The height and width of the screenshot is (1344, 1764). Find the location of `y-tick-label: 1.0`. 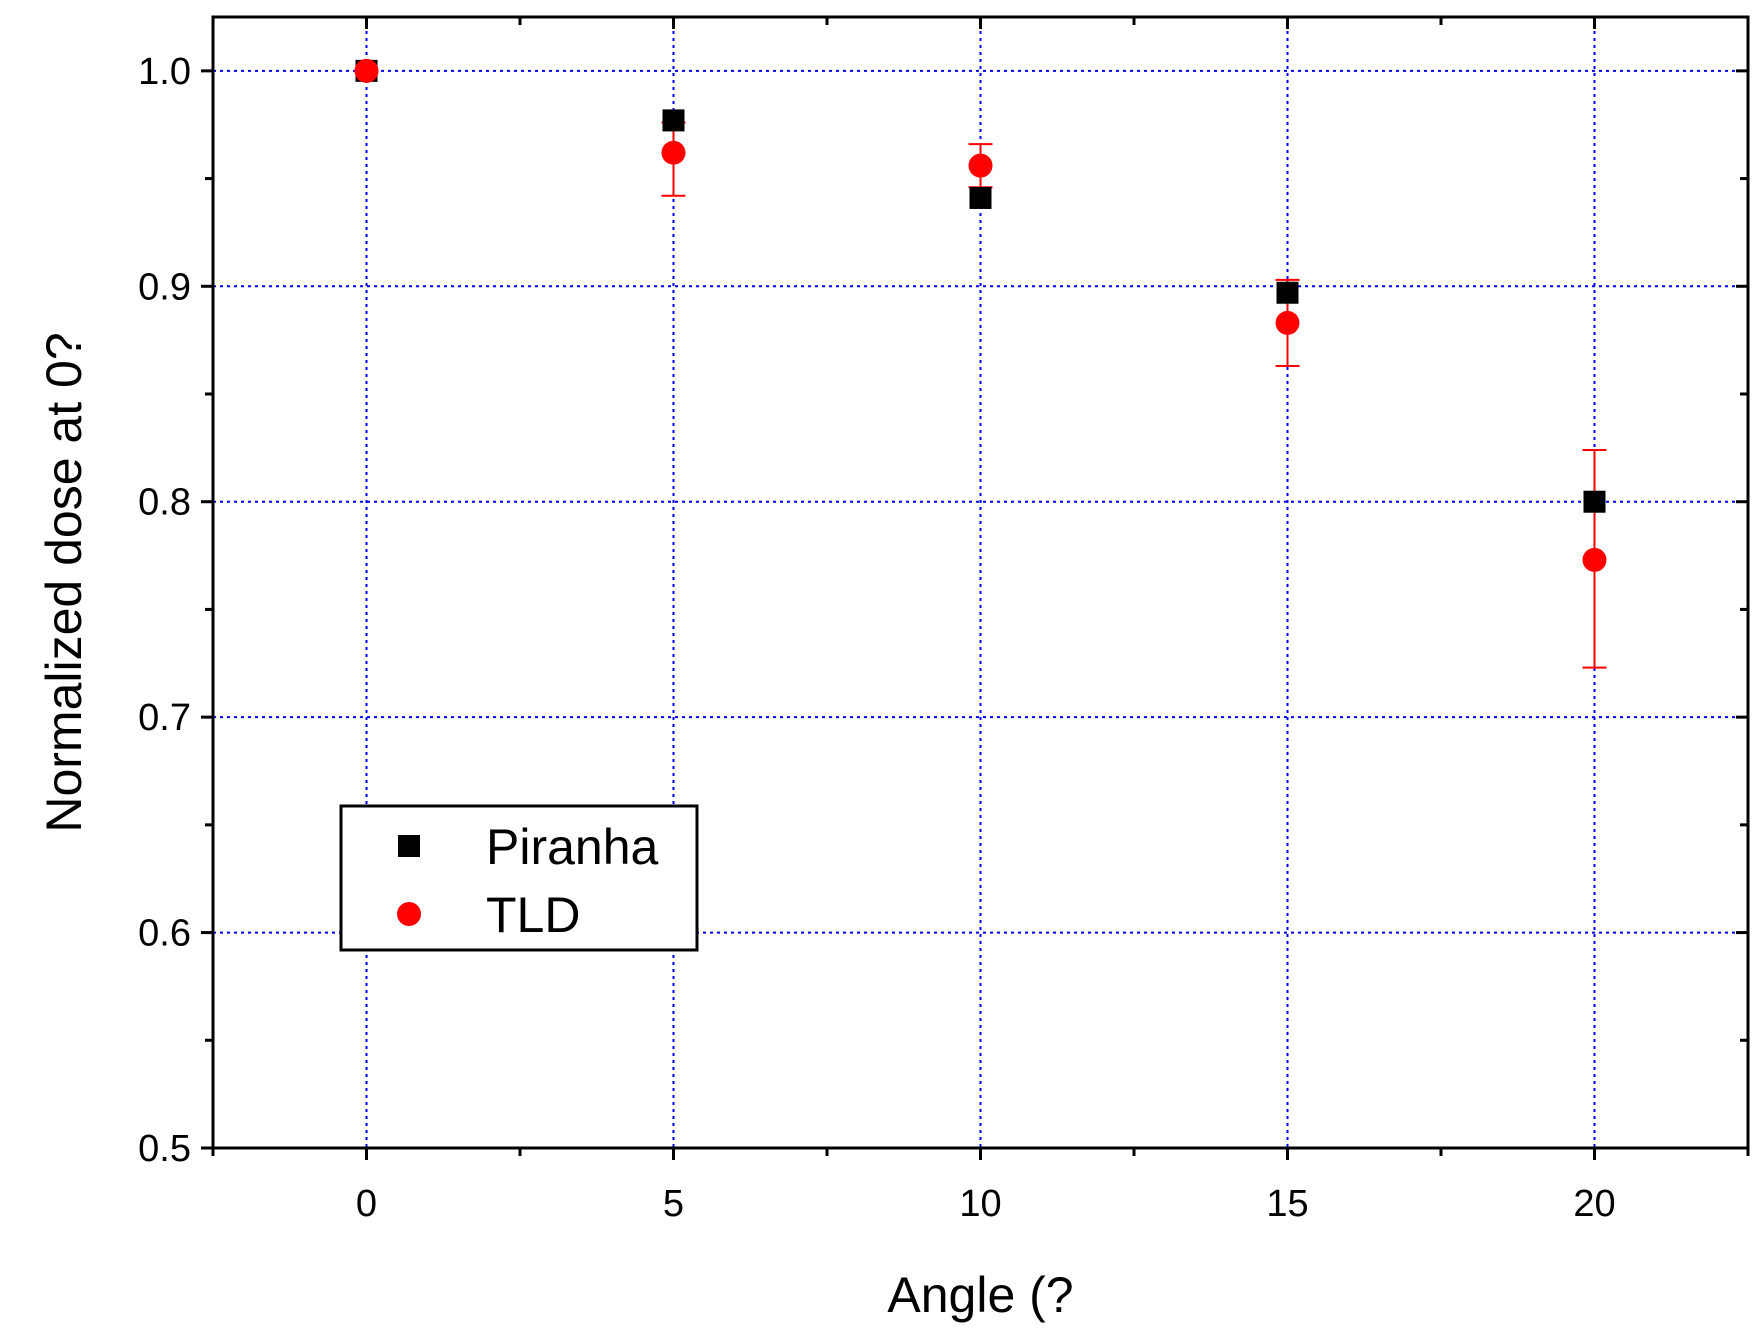

y-tick-label: 1.0 is located at coordinates (164, 72).